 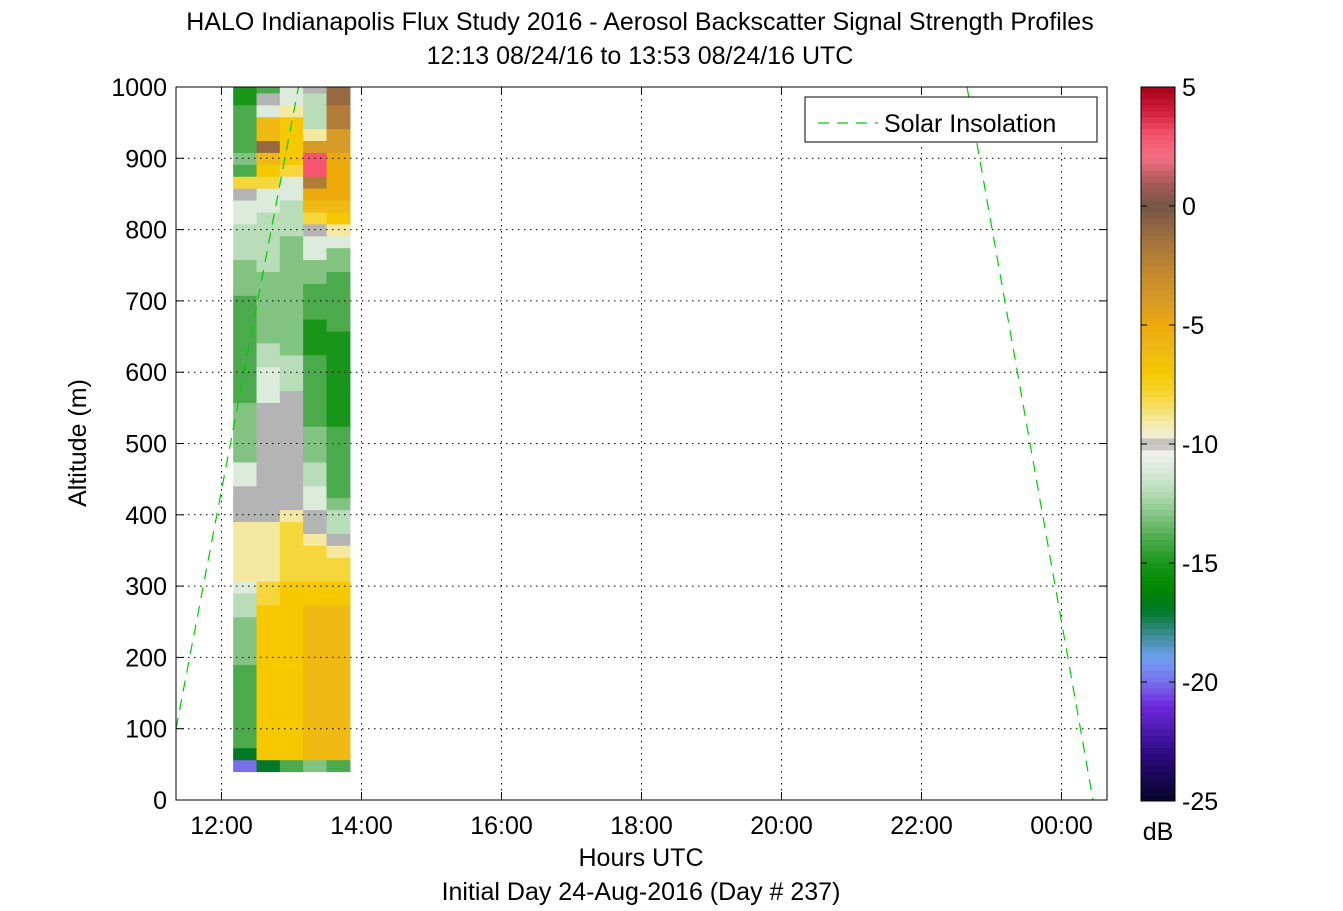 What do you see at coordinates (1189, 88) in the screenshot?
I see `colorbar-tick-label: 5` at bounding box center [1189, 88].